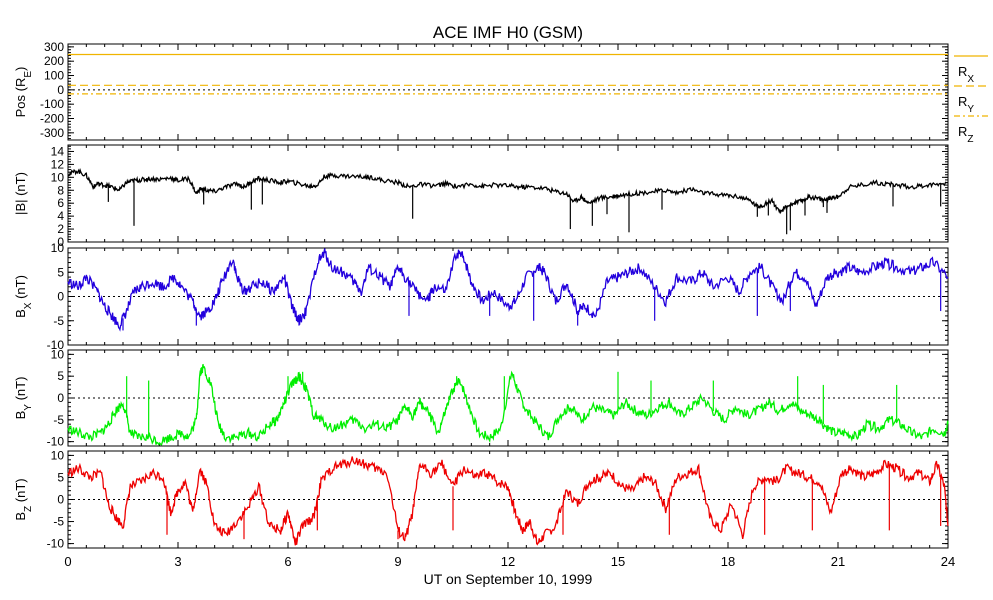 The width and height of the screenshot is (993, 600). What do you see at coordinates (970, 79) in the screenshot?
I see `legend-label-part: X` at bounding box center [970, 79].